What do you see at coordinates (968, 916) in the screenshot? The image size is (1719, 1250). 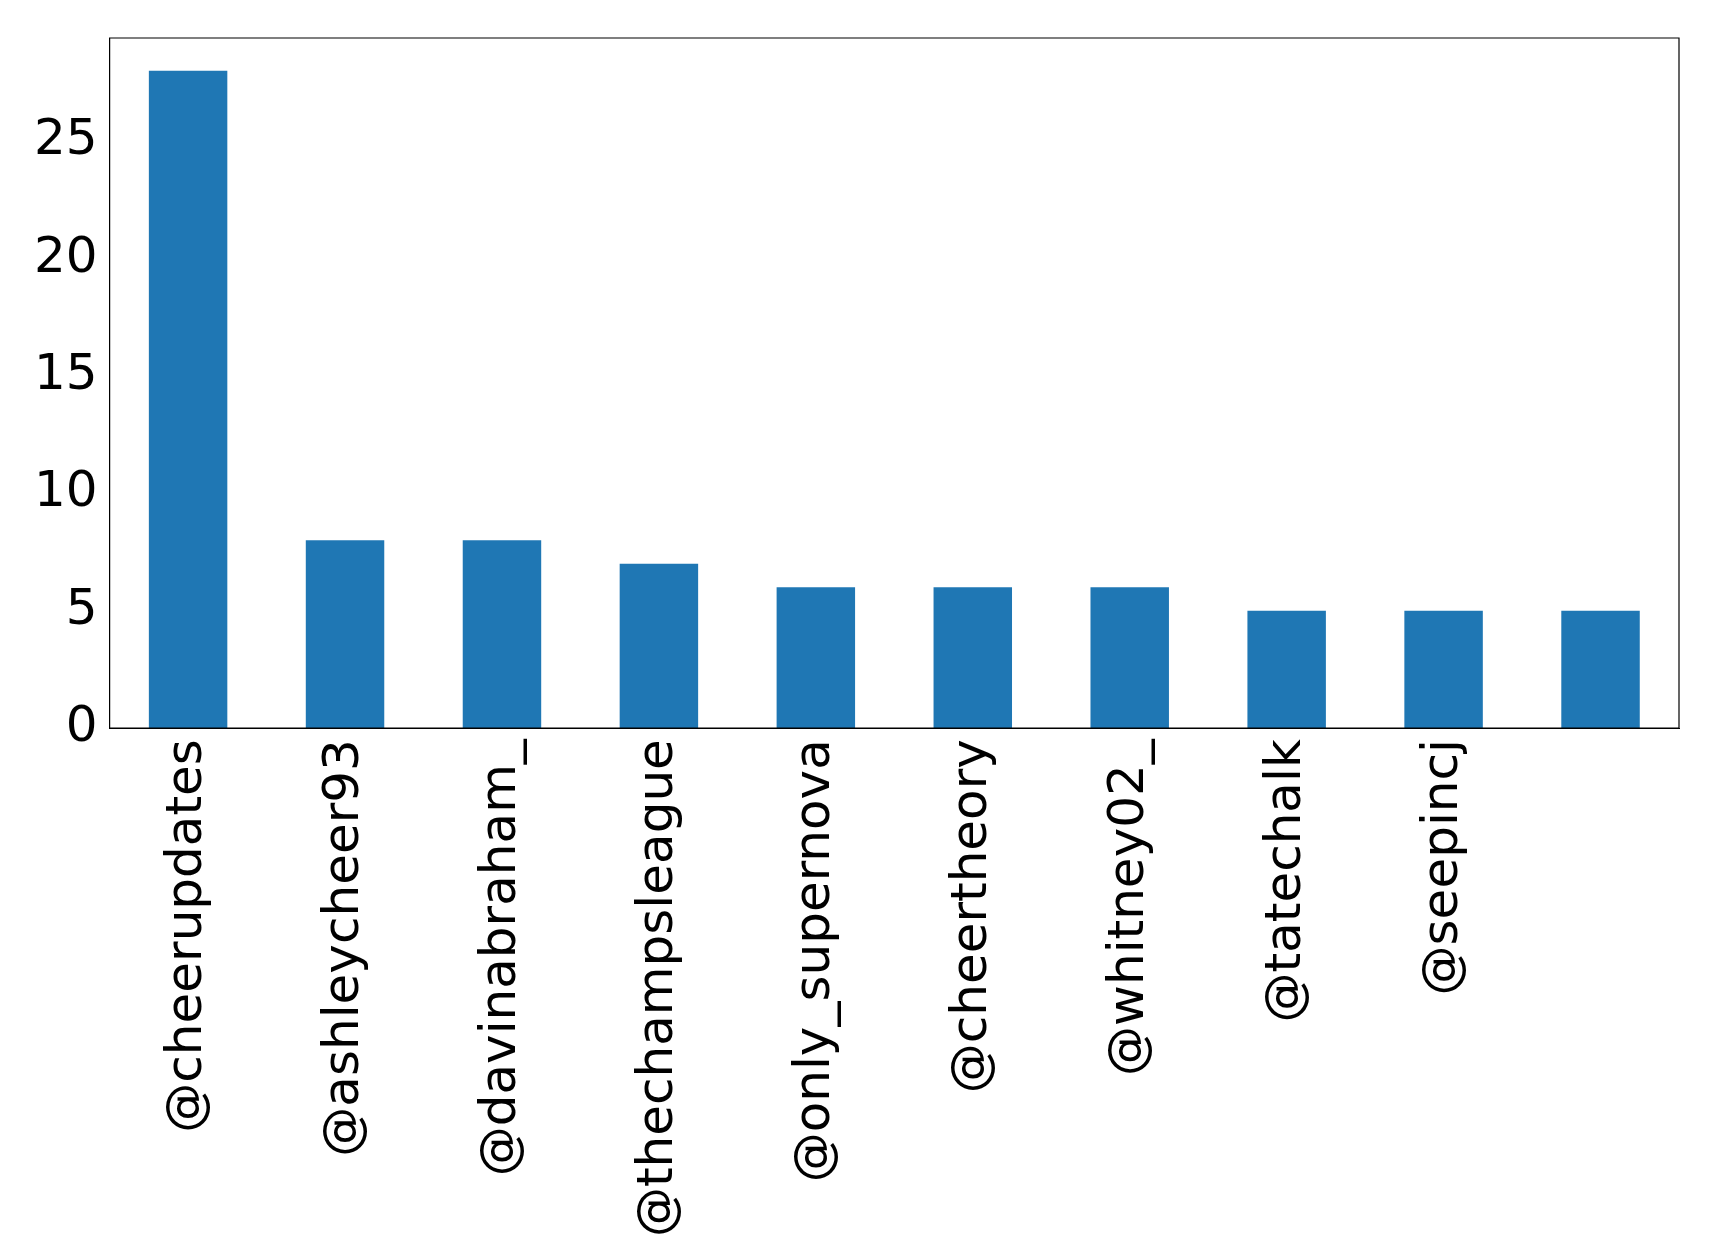 I see `x-tick-label: @cheertheory` at bounding box center [968, 916].